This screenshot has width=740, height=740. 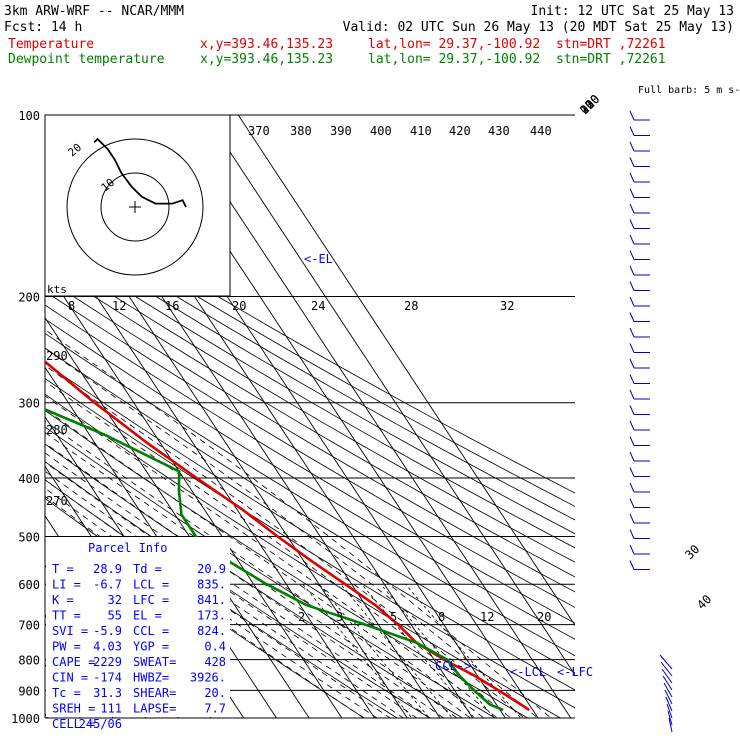 I want to click on mixing-ratio-label: 2, so click(x=301, y=617).